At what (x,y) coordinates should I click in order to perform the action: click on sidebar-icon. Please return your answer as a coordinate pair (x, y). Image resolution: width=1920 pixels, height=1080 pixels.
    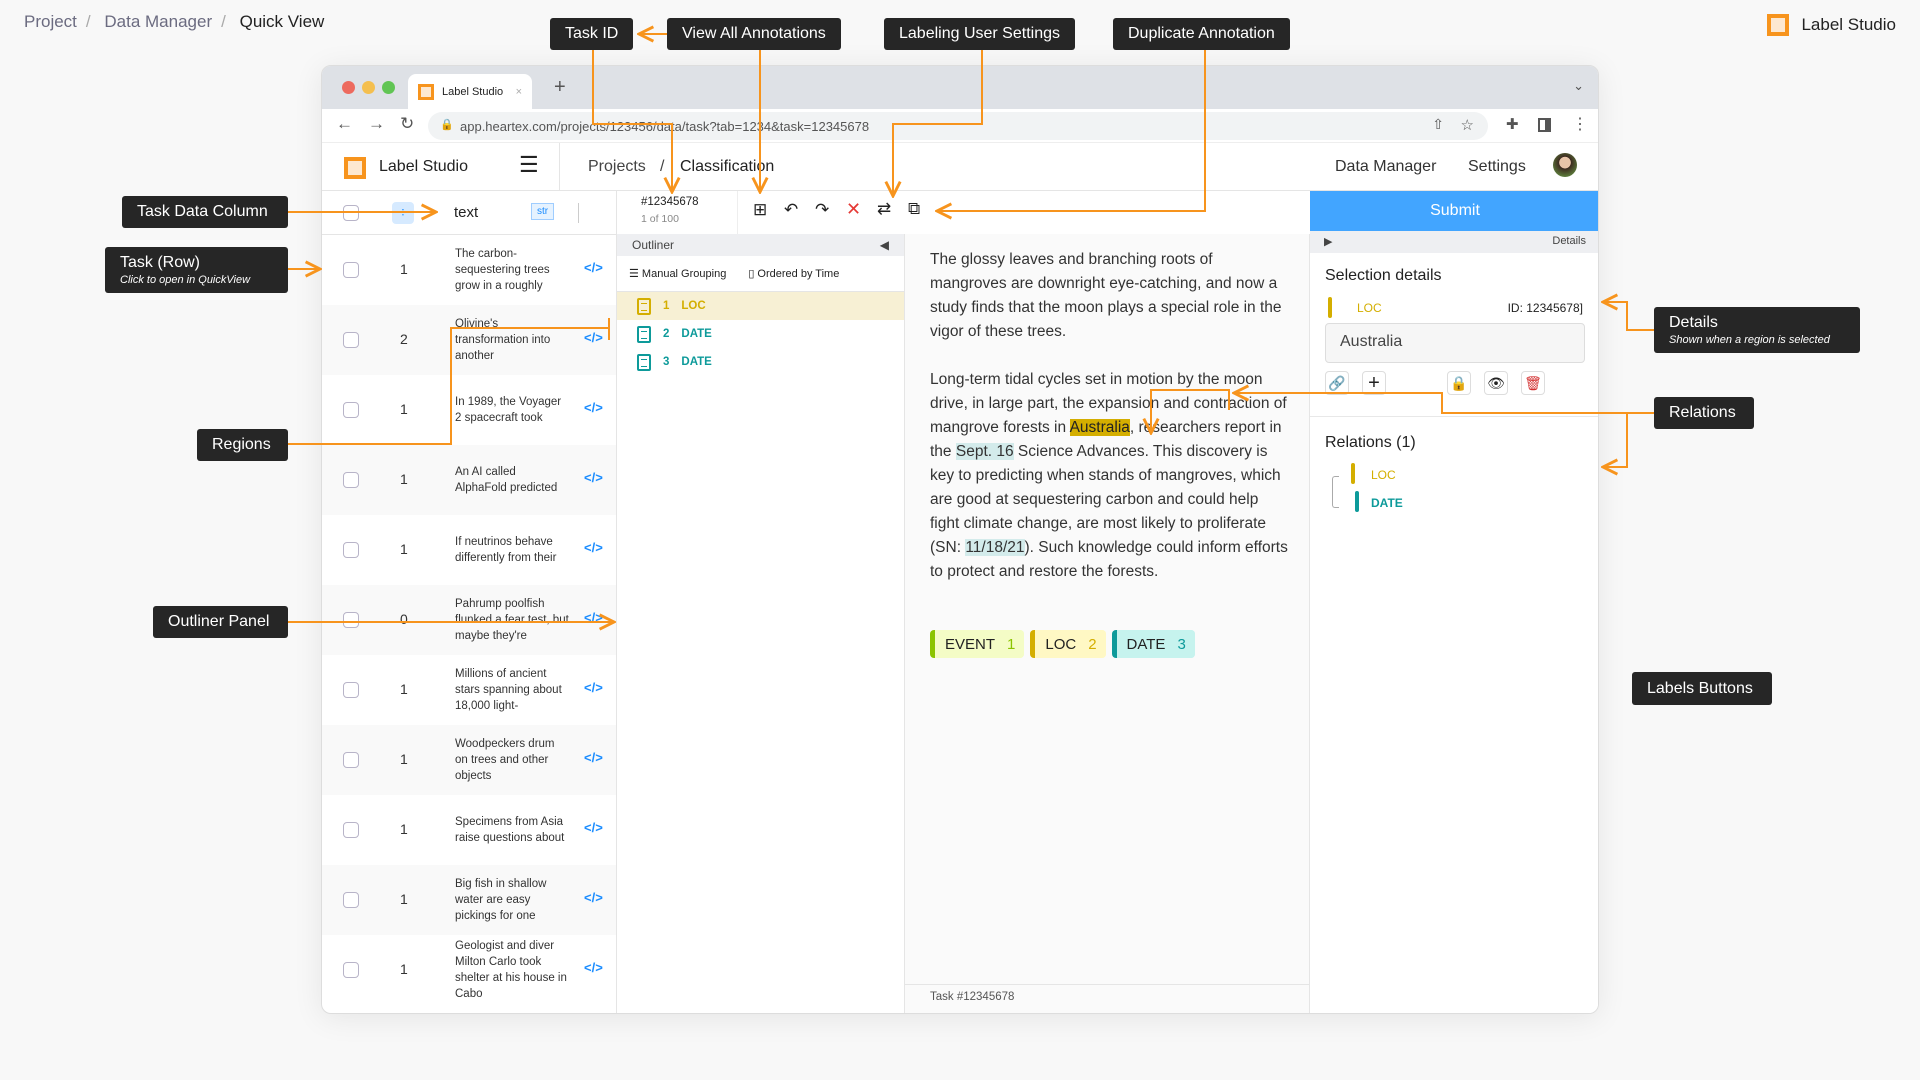
    Looking at the image, I should click on (1544, 125).